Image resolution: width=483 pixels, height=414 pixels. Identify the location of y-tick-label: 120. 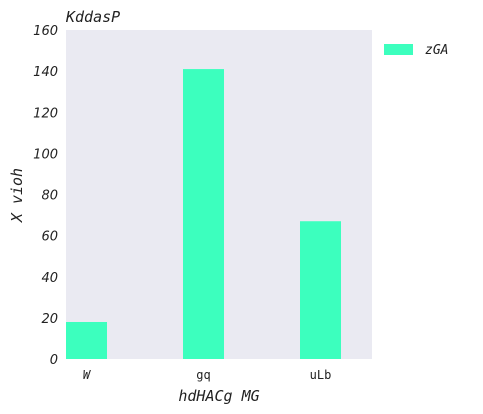
(45, 113).